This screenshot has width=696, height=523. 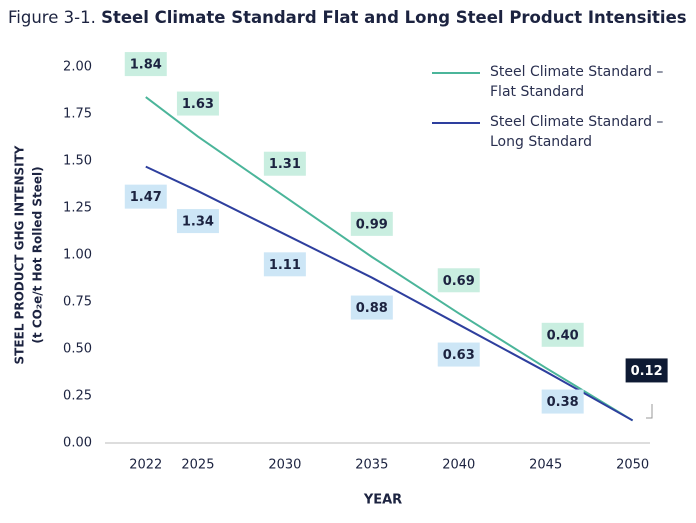 I want to click on x-tick-label: 2030, so click(x=284, y=465).